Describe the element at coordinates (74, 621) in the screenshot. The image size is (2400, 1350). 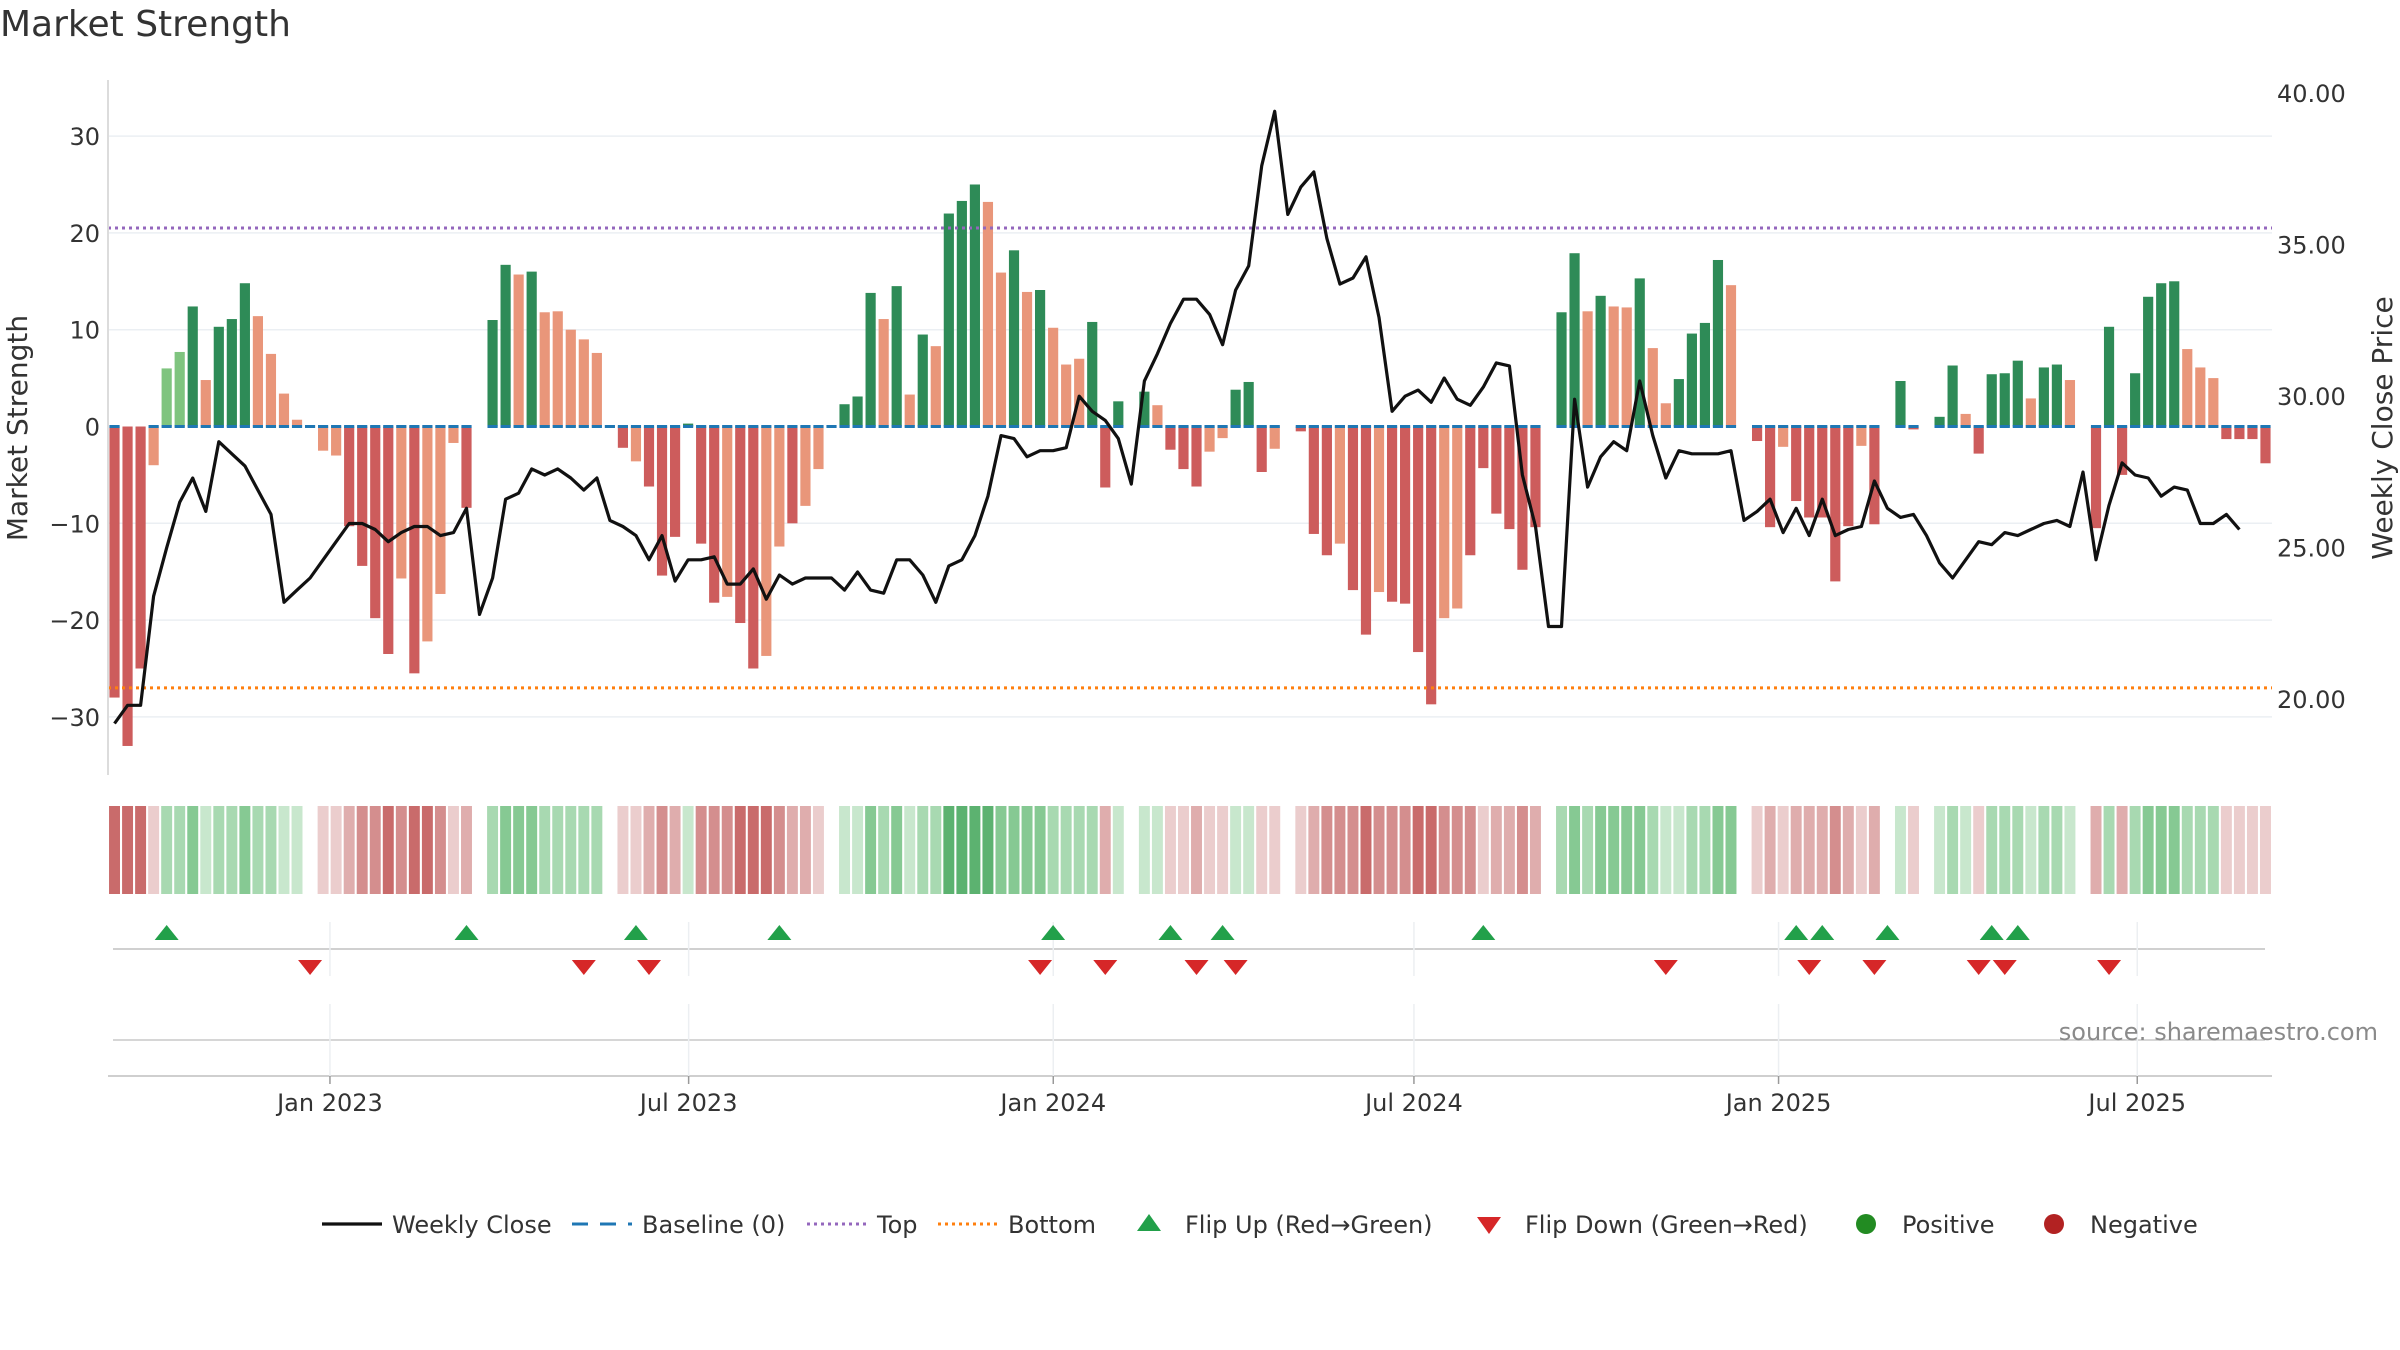
I see `left-tick-label: −20` at that location.